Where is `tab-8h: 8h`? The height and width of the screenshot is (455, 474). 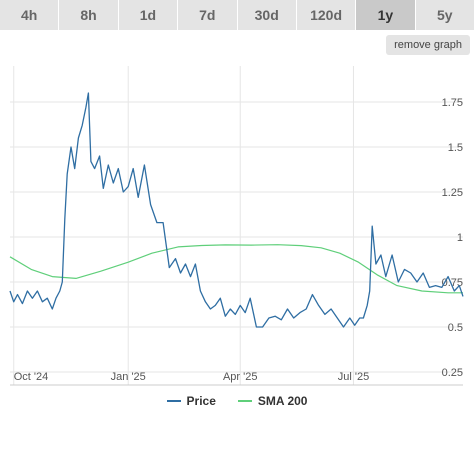 tab-8h: 8h is located at coordinates (88, 15).